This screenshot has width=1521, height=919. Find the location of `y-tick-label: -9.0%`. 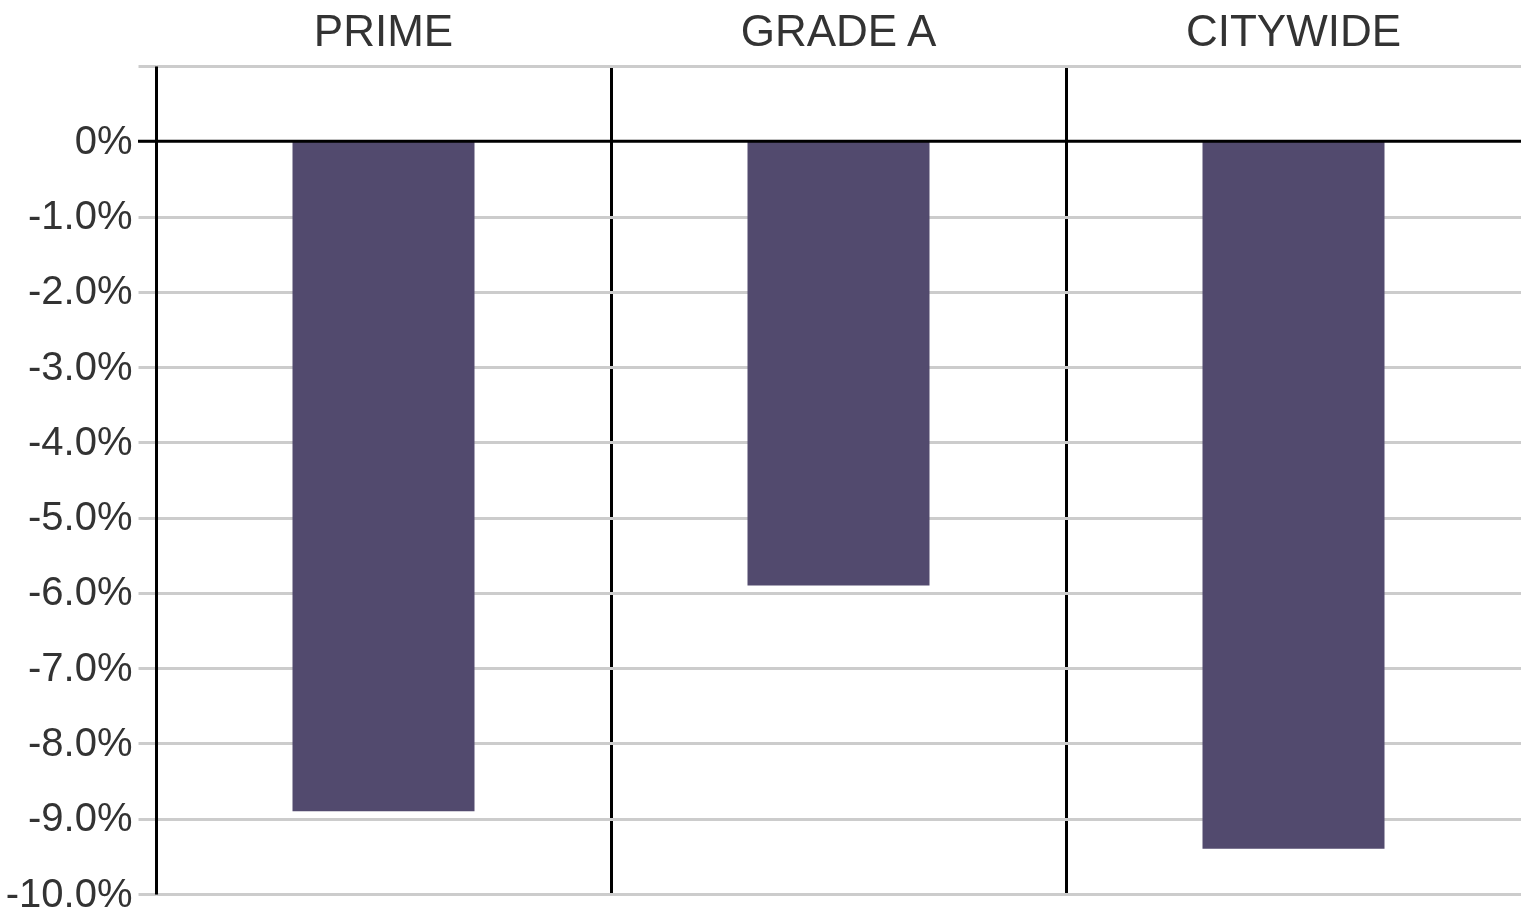

y-tick-label: -9.0% is located at coordinates (80, 817).